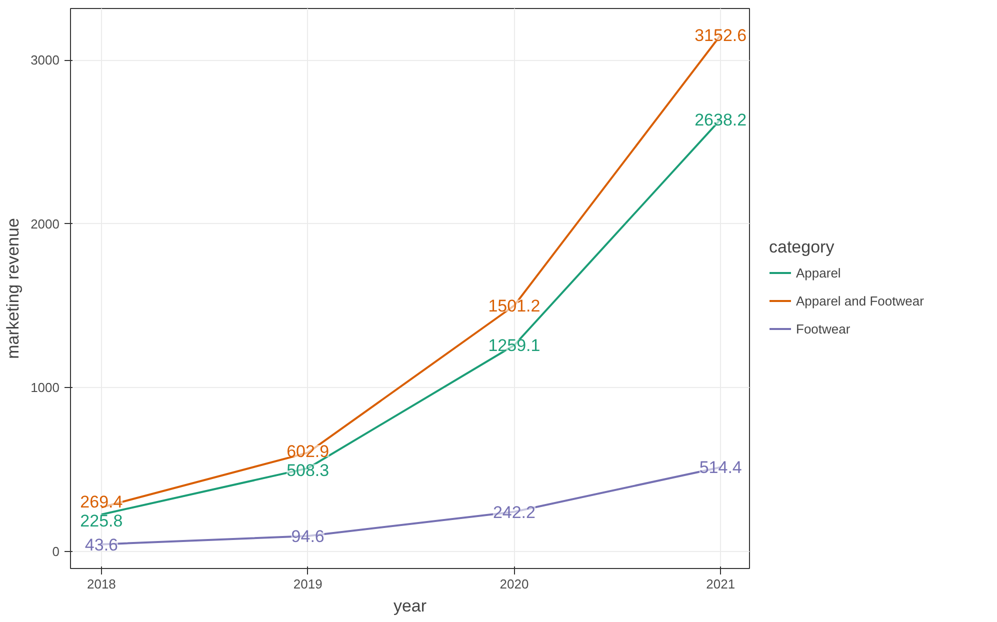  Describe the element at coordinates (514, 346) in the screenshot. I see `data-label: 1259.1` at that location.